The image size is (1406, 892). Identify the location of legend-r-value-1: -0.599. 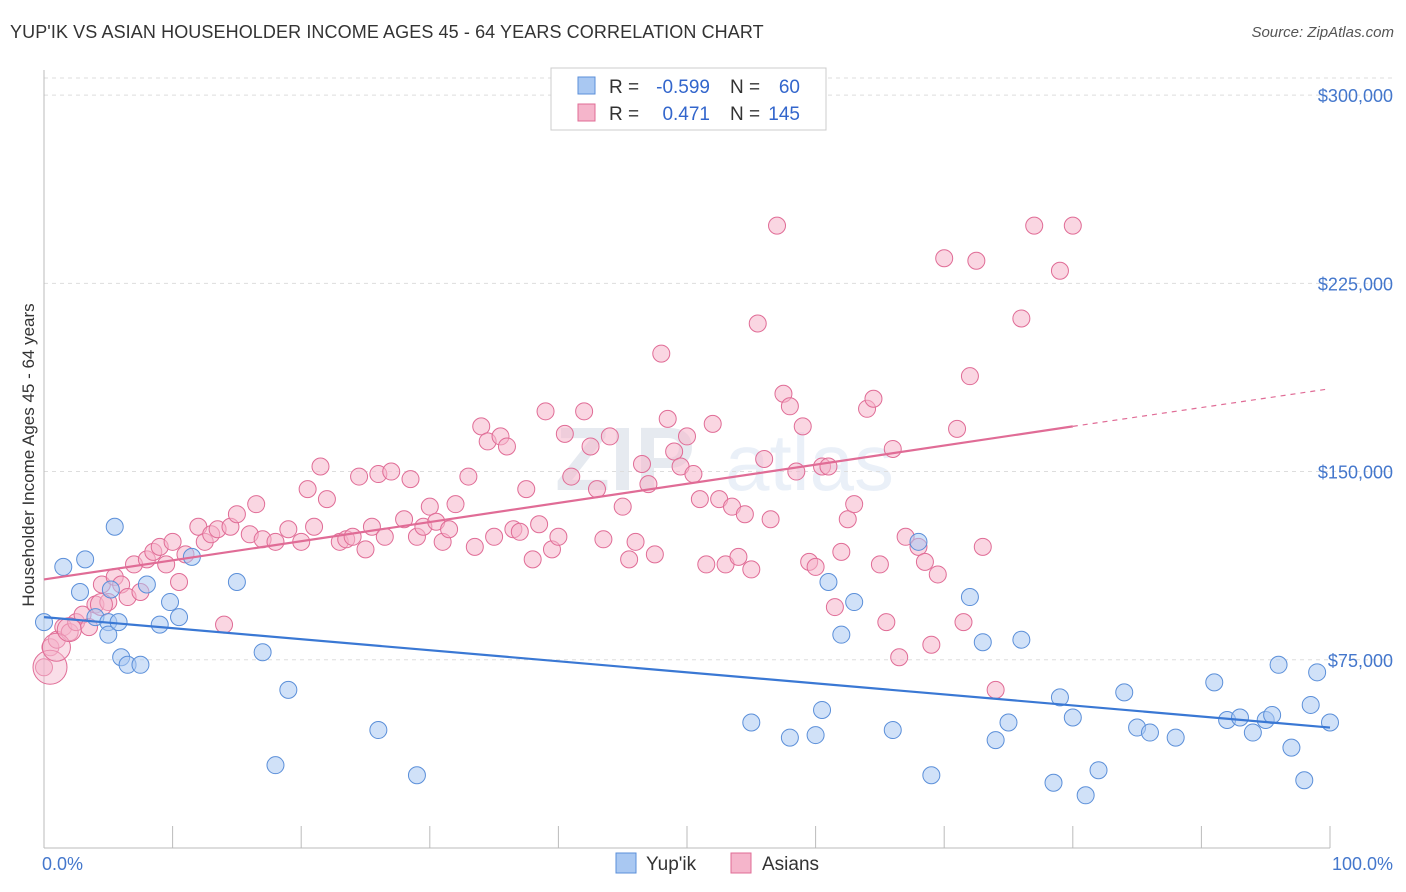
(683, 87).